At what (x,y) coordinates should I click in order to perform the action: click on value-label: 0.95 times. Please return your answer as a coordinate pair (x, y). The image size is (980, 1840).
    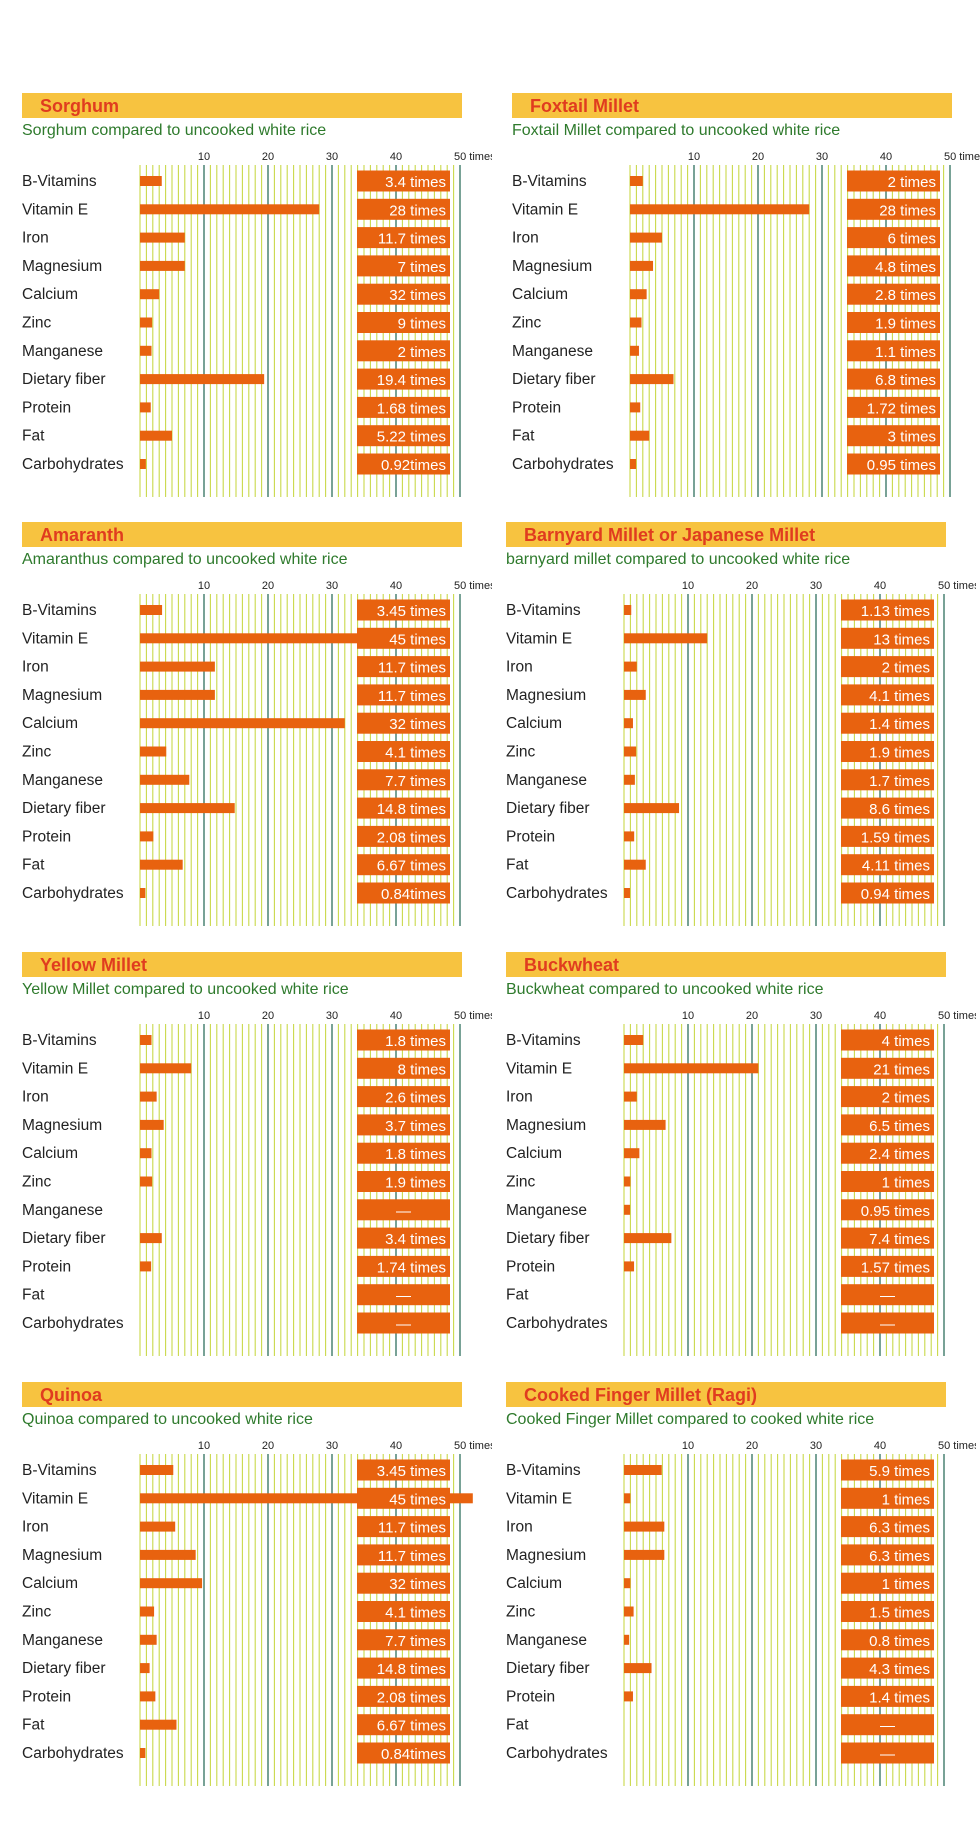
    Looking at the image, I should click on (895, 1211).